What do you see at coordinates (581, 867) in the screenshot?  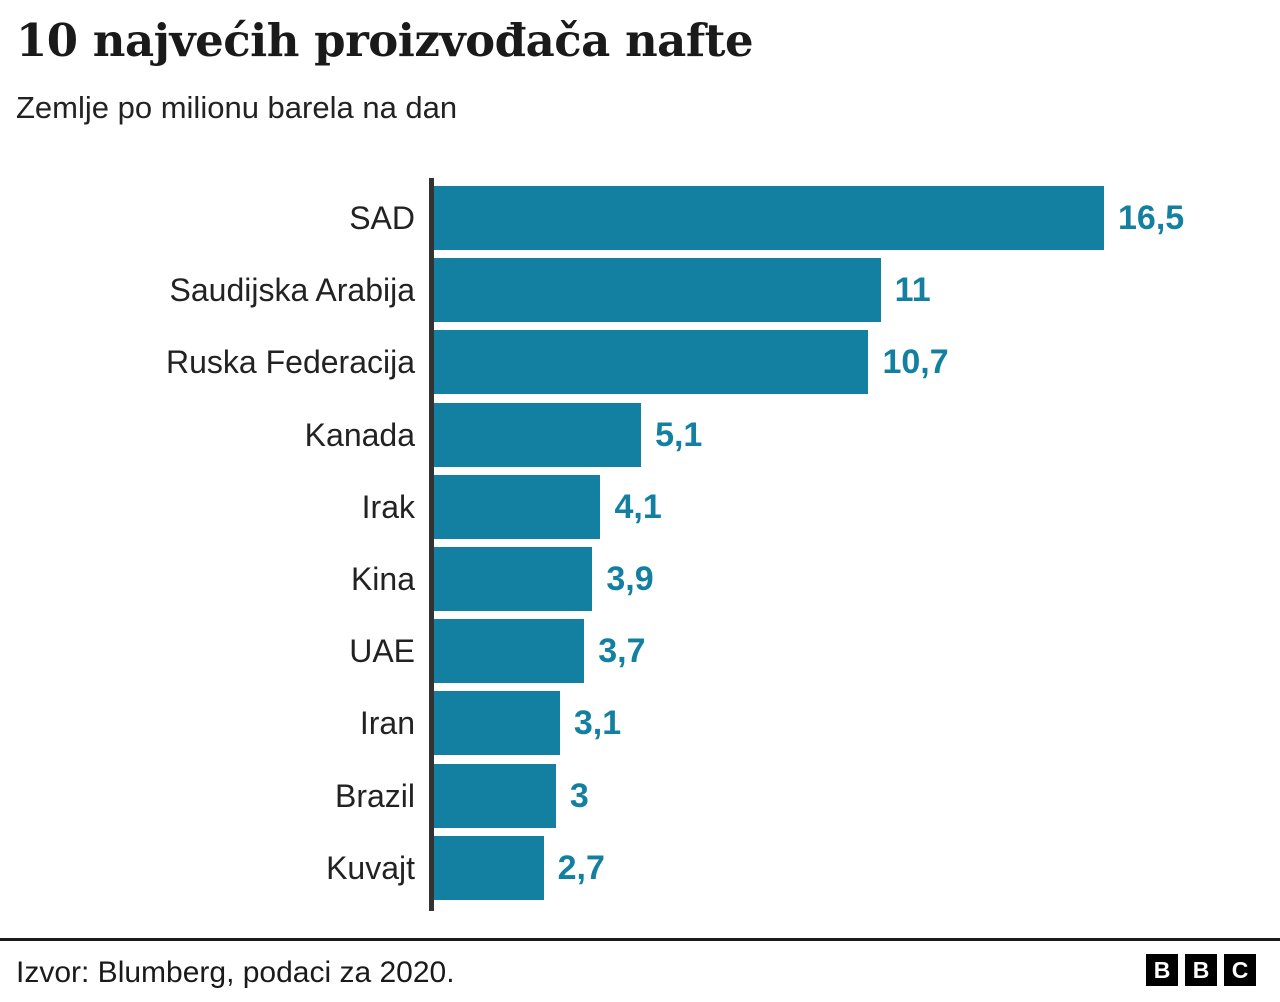 I see `value-label: 2,7` at bounding box center [581, 867].